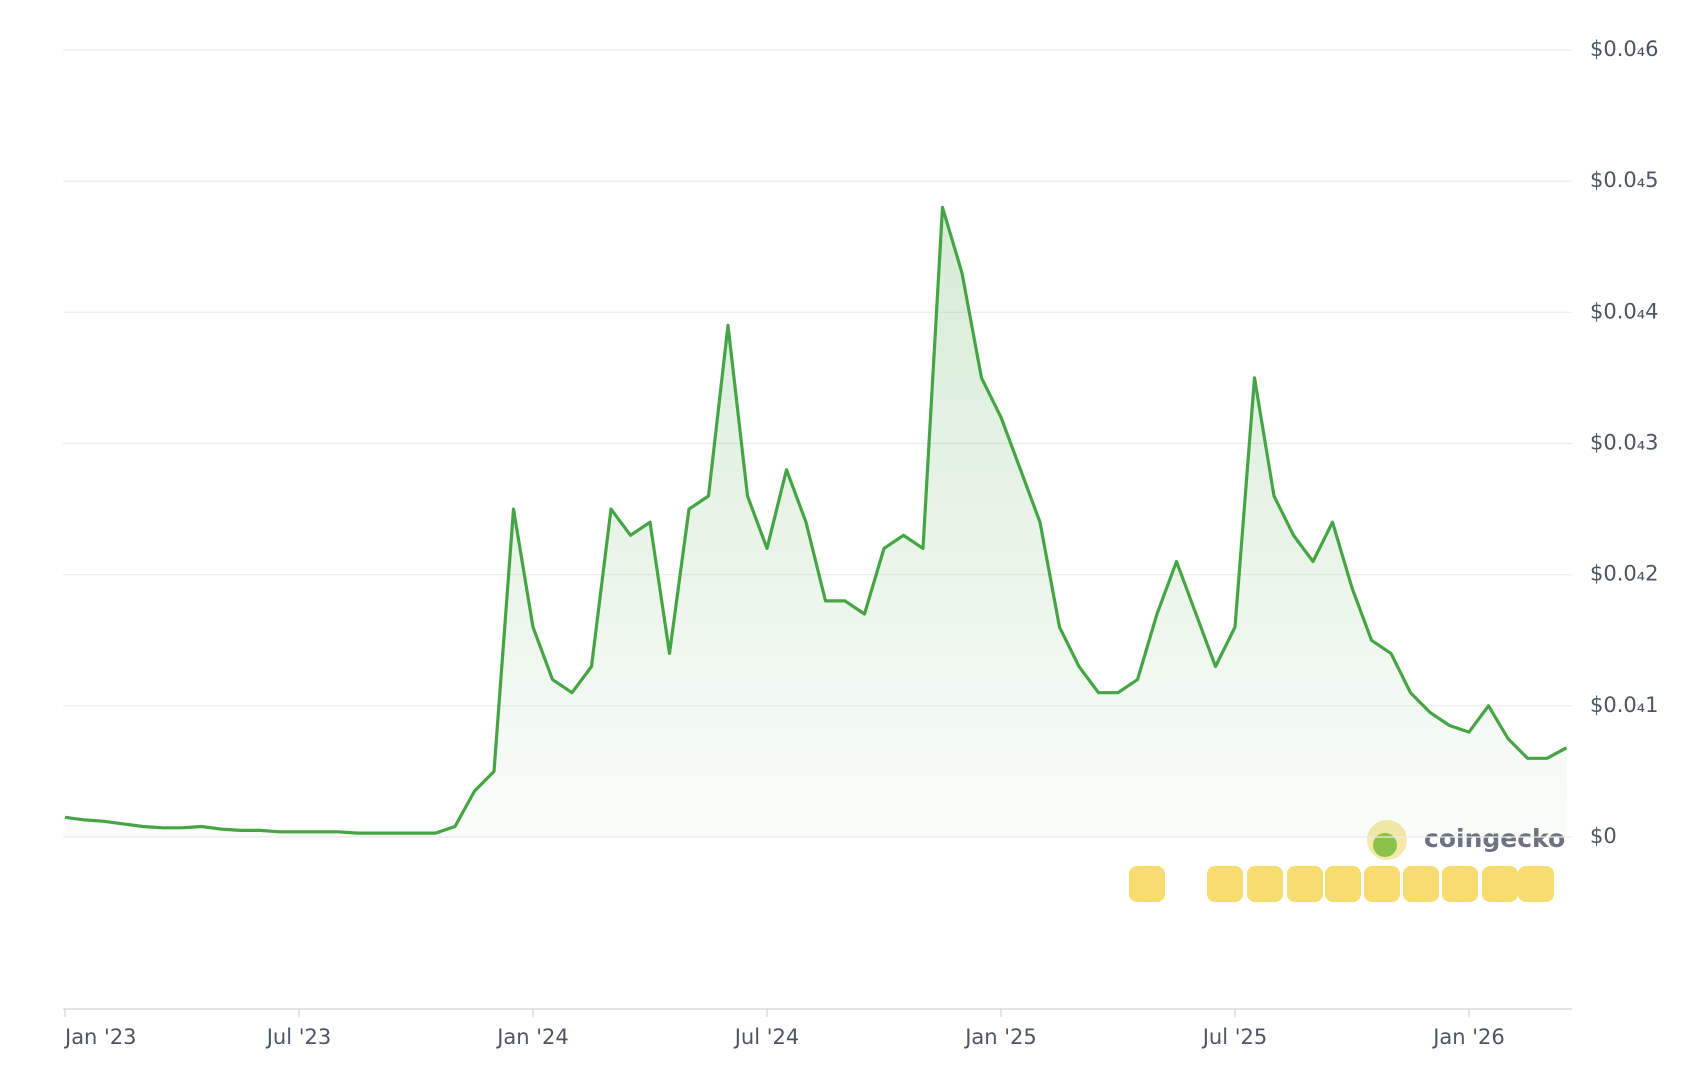 The height and width of the screenshot is (1068, 1698). What do you see at coordinates (1000, 1037) in the screenshot?
I see `x-tick-label: Jan '25` at bounding box center [1000, 1037].